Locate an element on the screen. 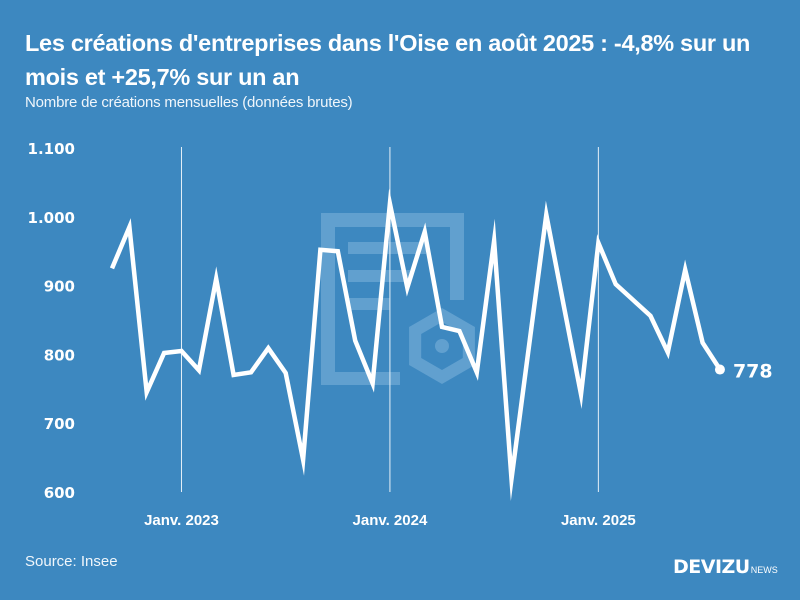  y-tick-label: 700 is located at coordinates (59, 424).